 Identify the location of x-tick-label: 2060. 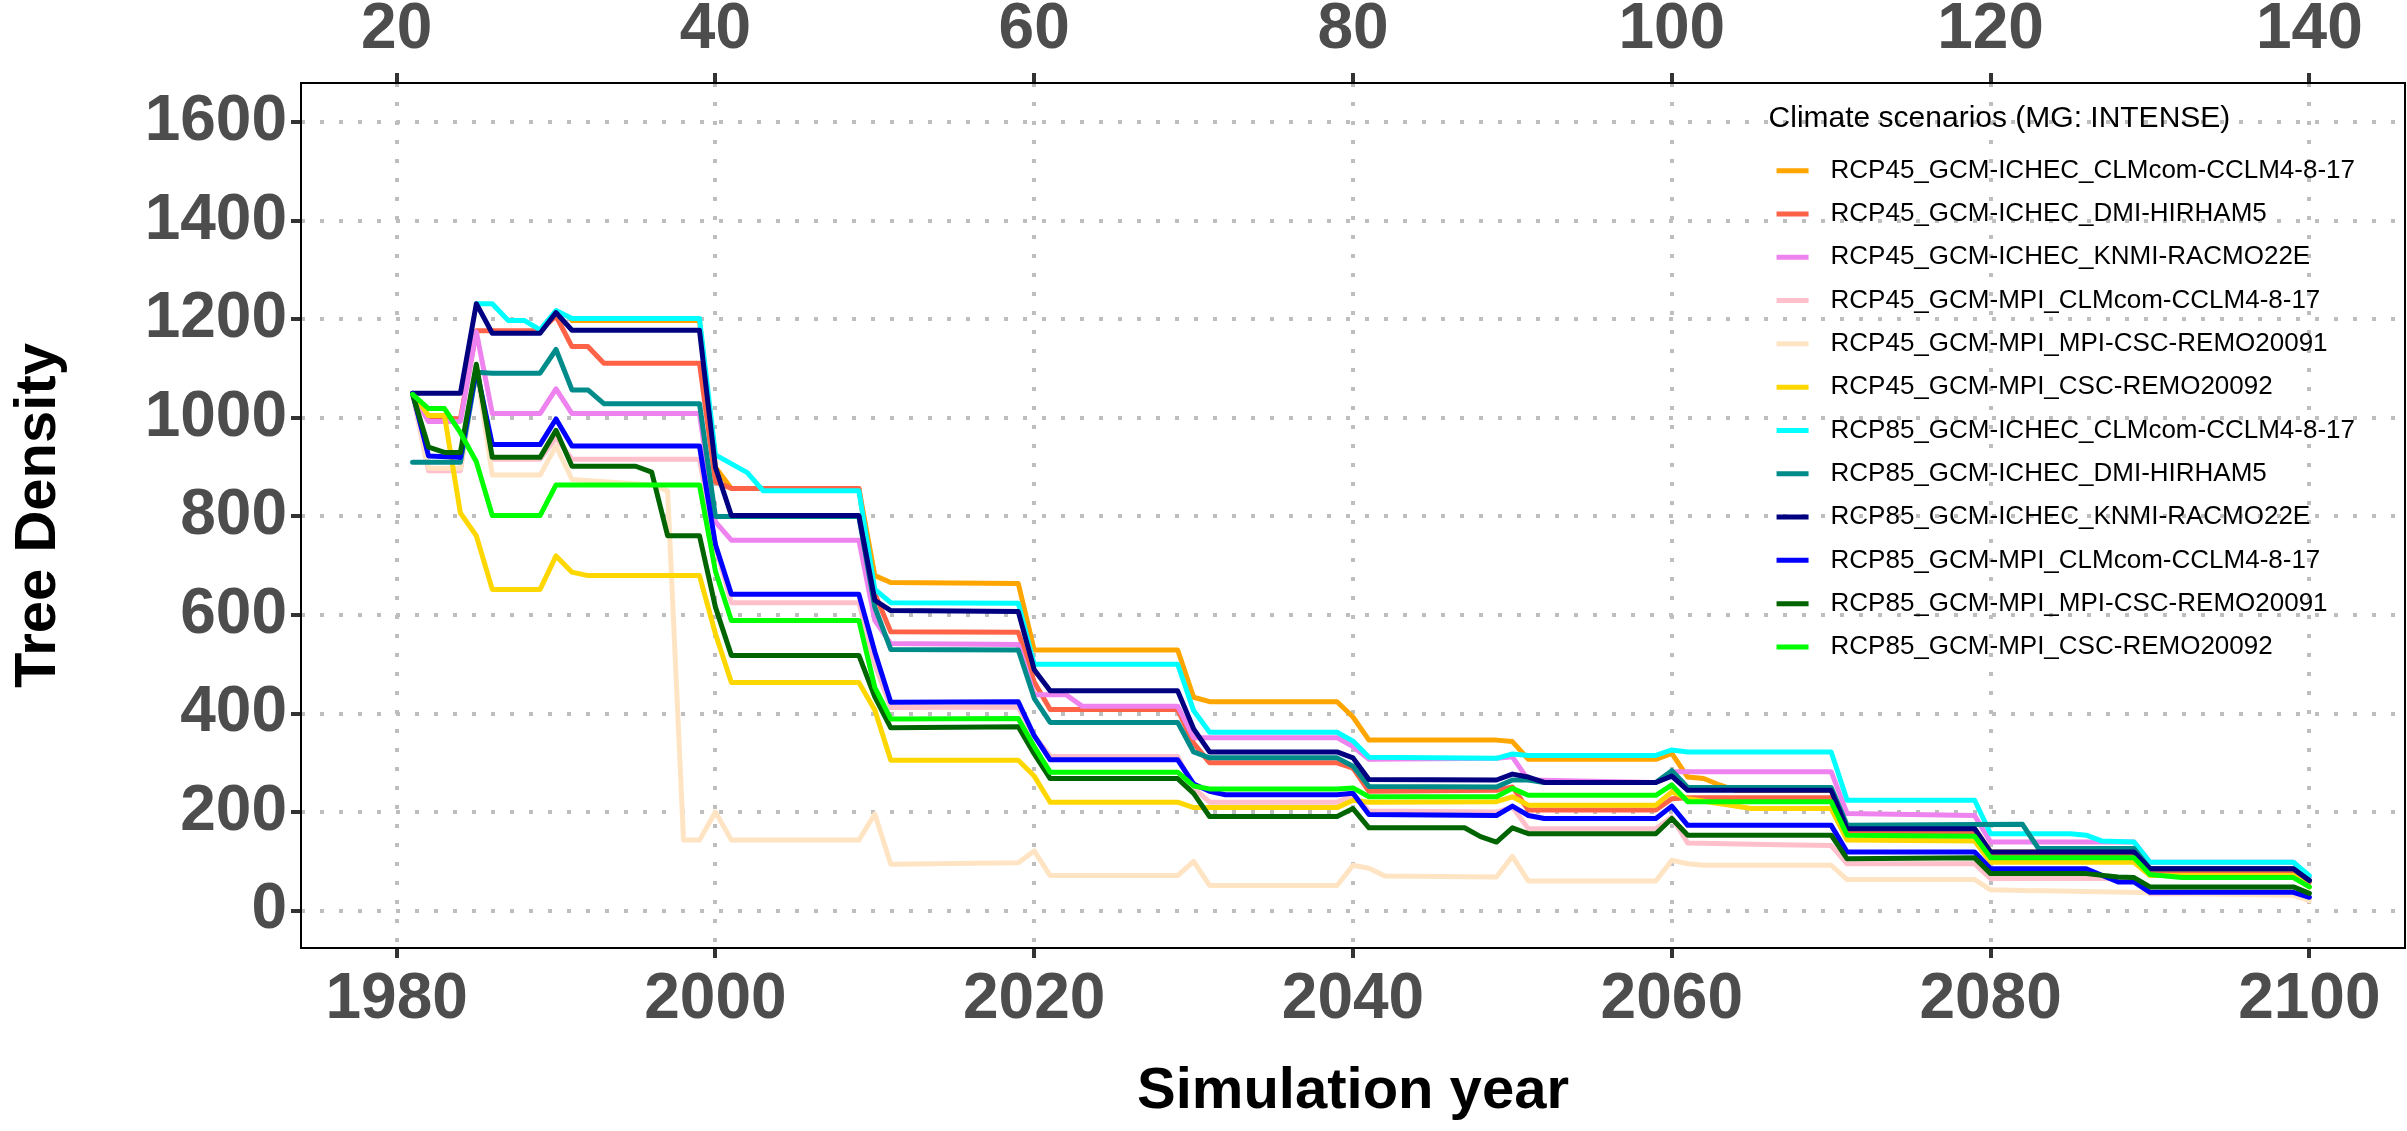
(1671, 996).